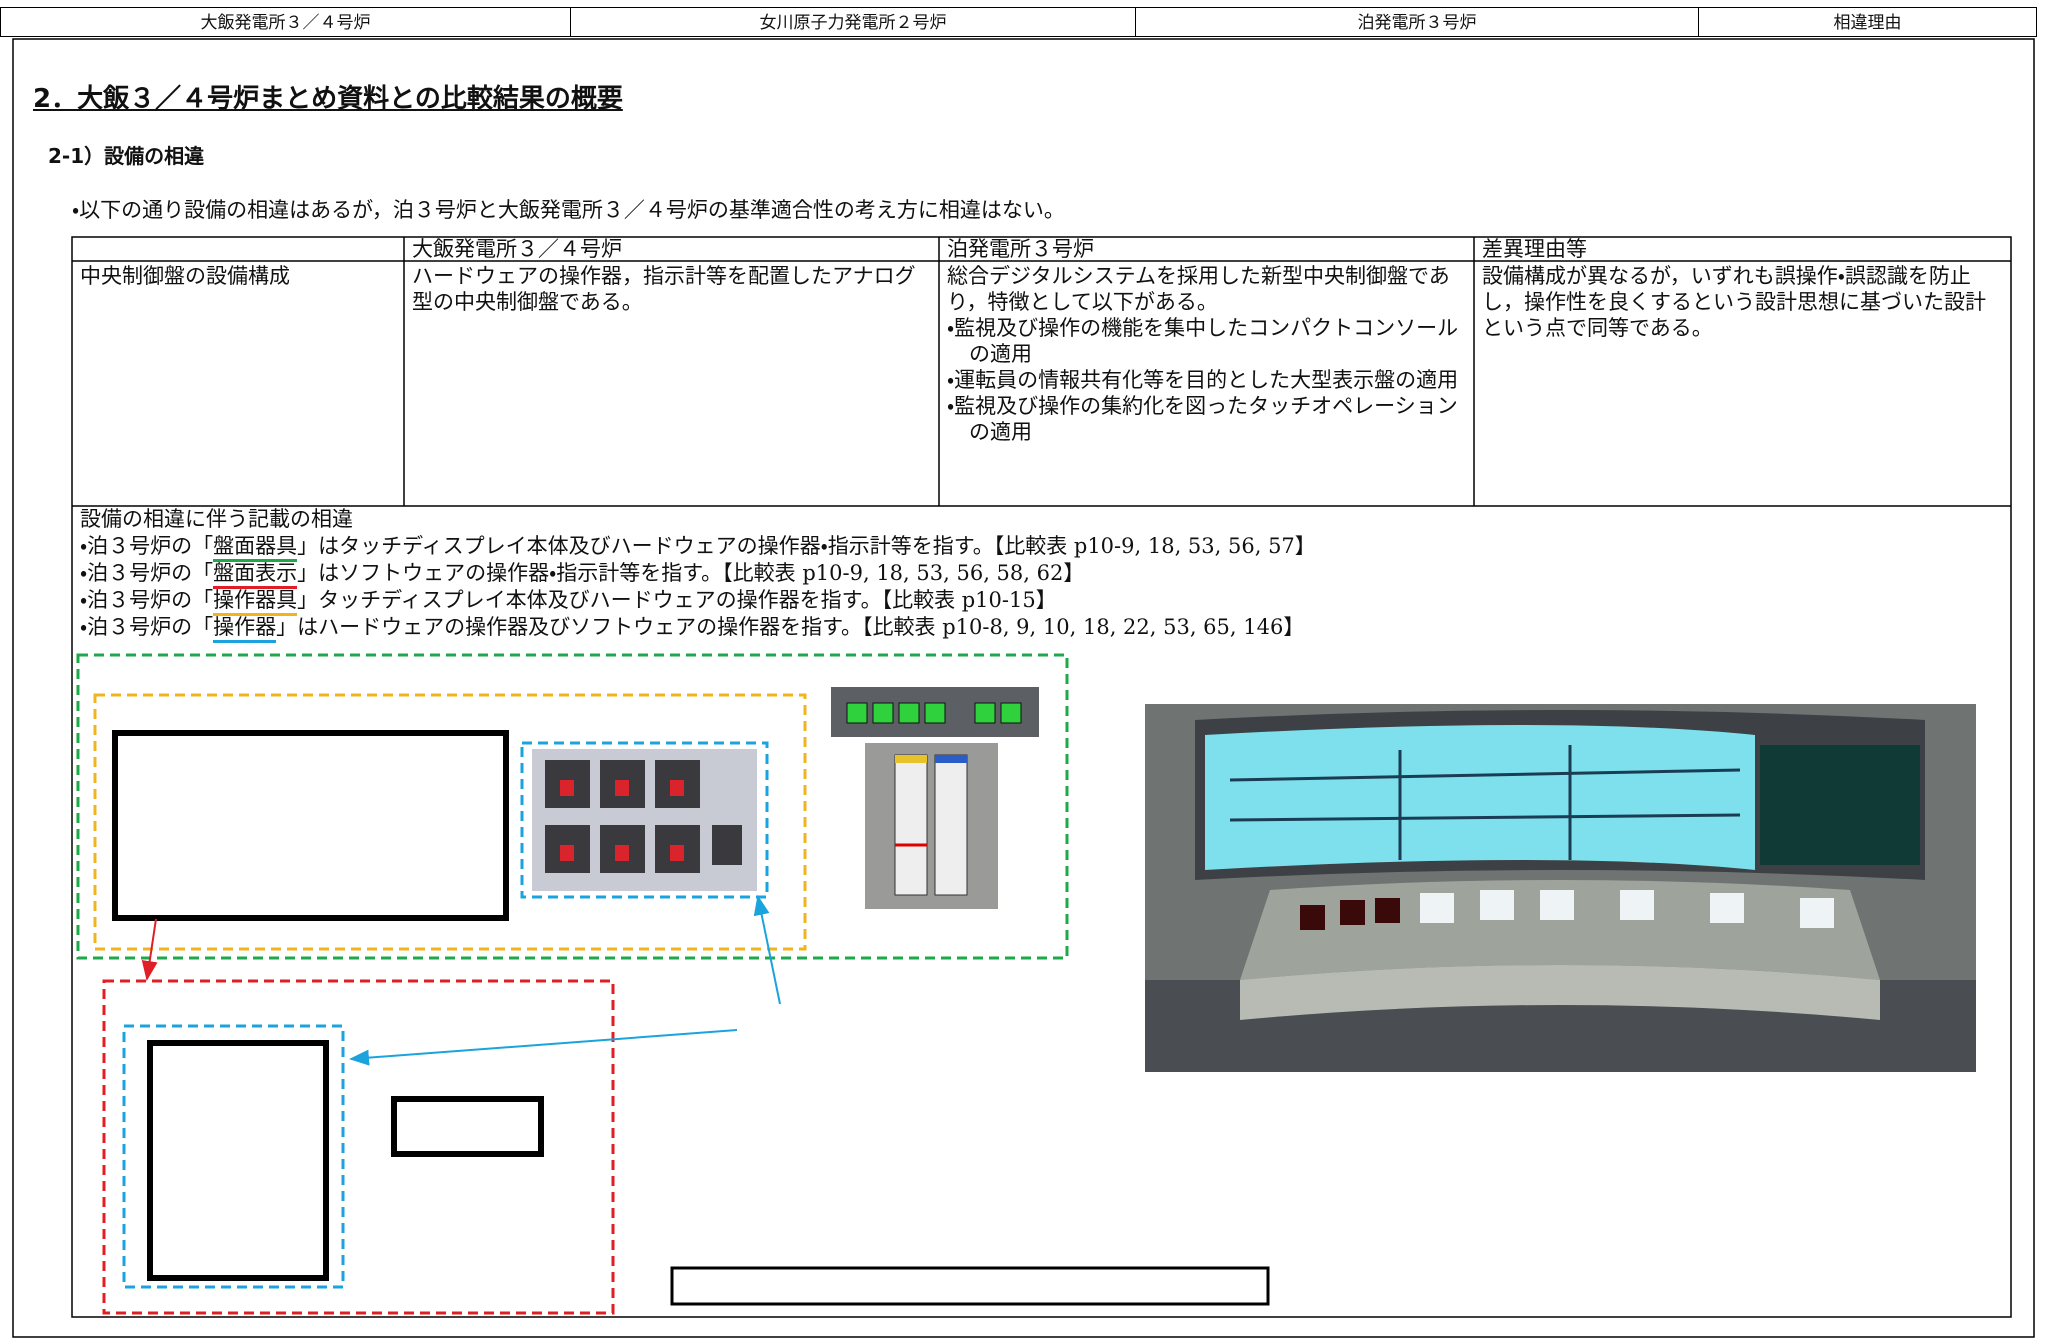  Describe the element at coordinates (517, 249) in the screenshot. I see `table-header: 大飯発電所３／４号炉` at that location.